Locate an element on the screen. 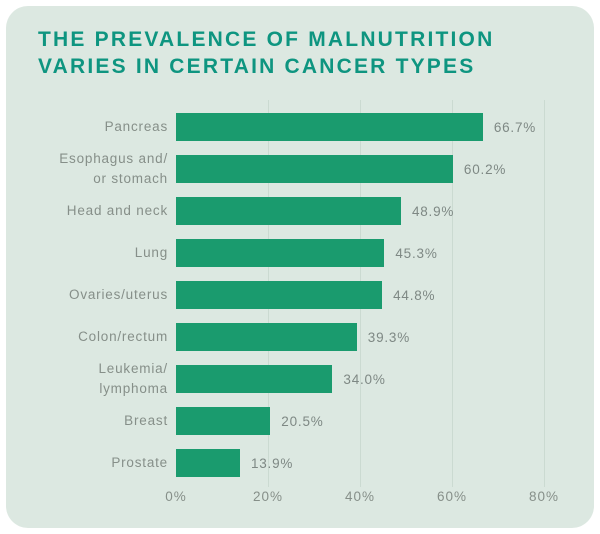  x-axis-tick-label: 40% is located at coordinates (360, 496).